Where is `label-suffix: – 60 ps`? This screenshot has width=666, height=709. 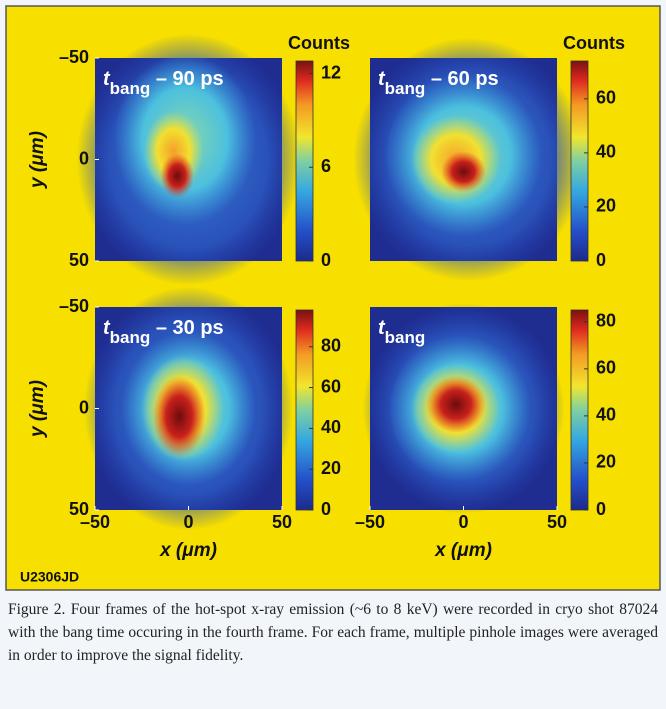 label-suffix: – 60 ps is located at coordinates (461, 79).